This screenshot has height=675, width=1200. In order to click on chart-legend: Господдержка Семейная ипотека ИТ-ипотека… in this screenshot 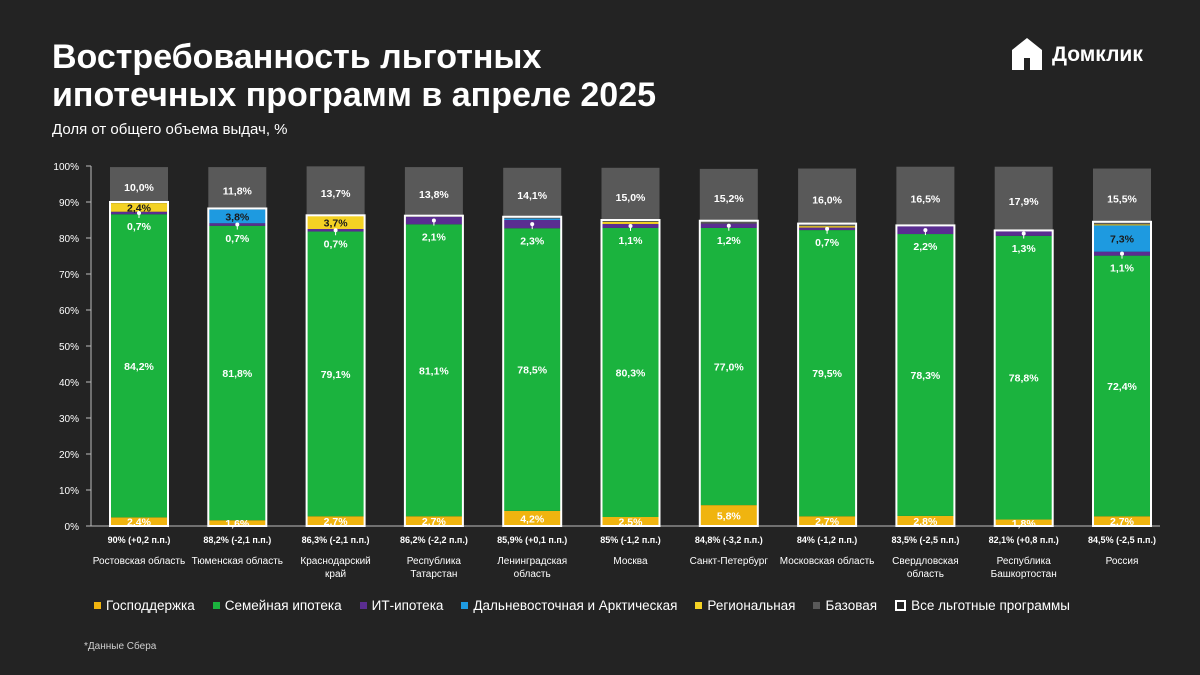, I will do `click(582, 605)`.